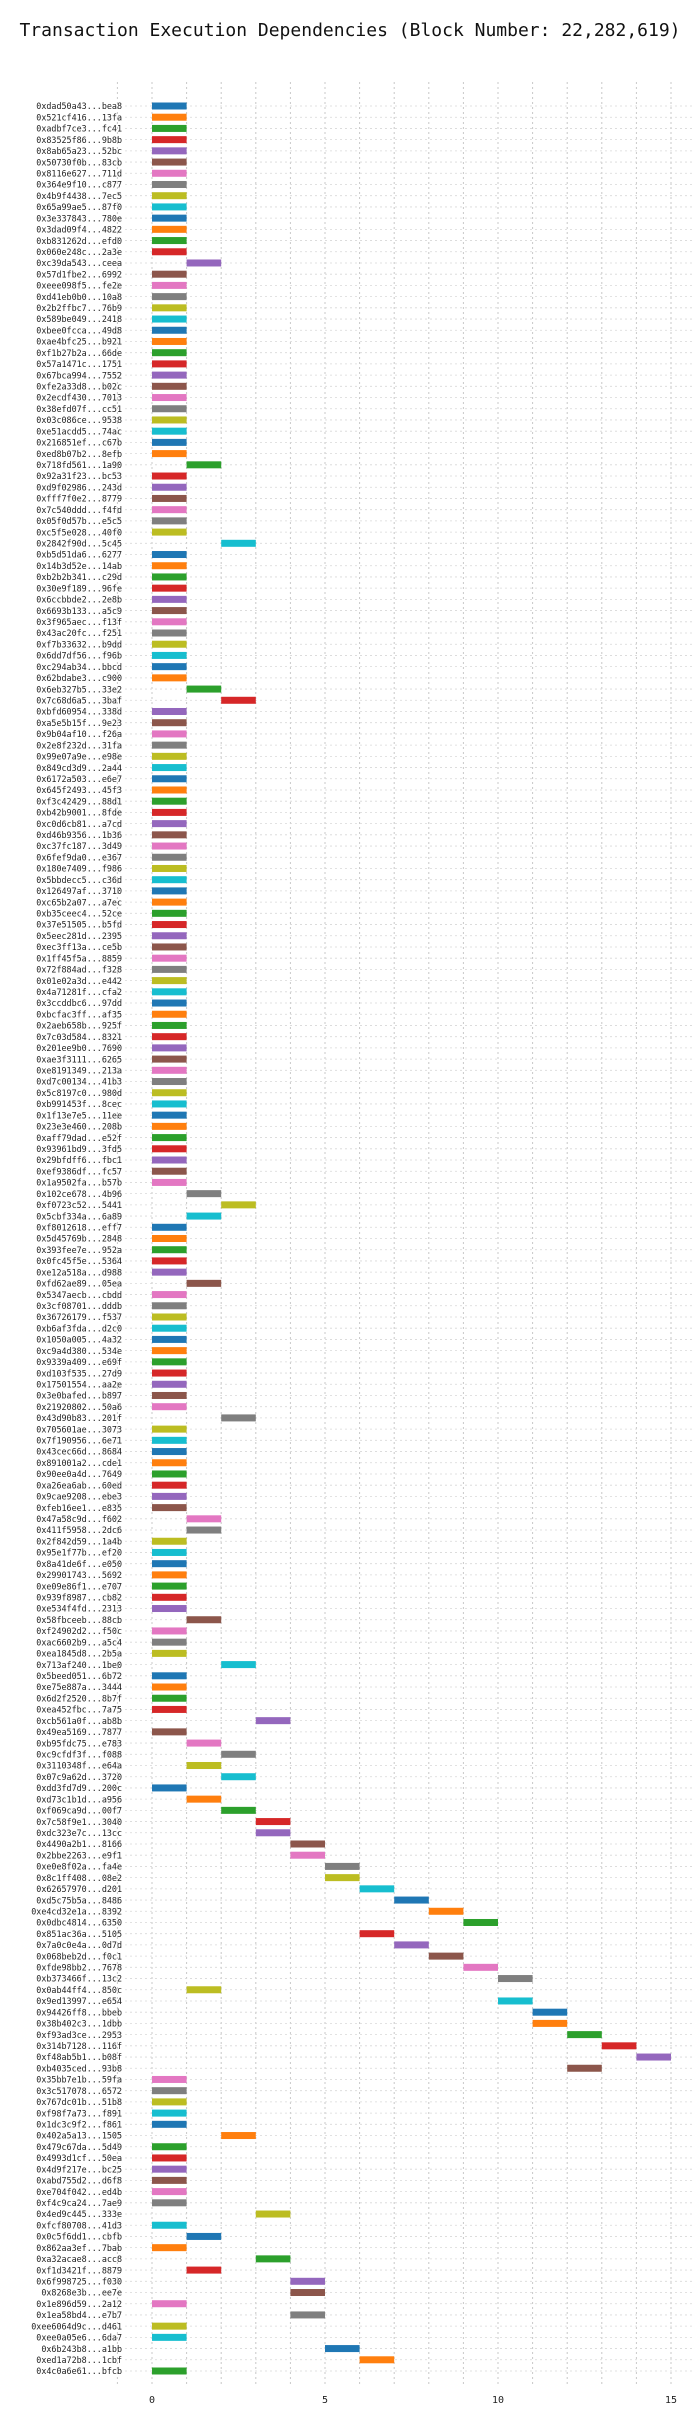  I want to click on y-tick-label: 0xa32acae8...acc8, so click(79, 2259).